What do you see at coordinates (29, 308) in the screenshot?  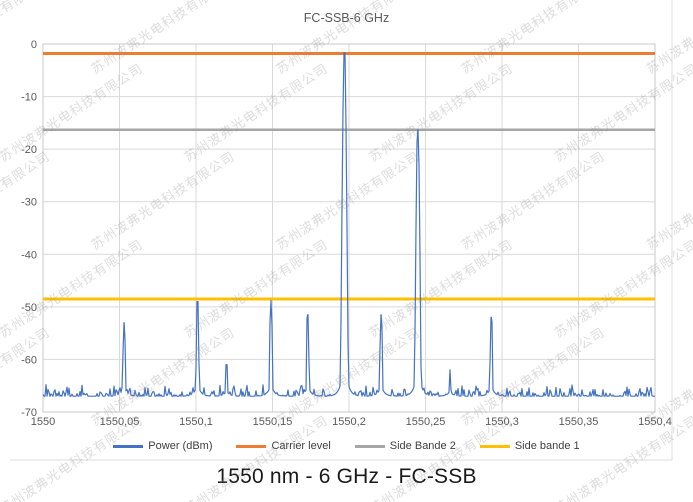 I see `y-tick-label: -50` at bounding box center [29, 308].